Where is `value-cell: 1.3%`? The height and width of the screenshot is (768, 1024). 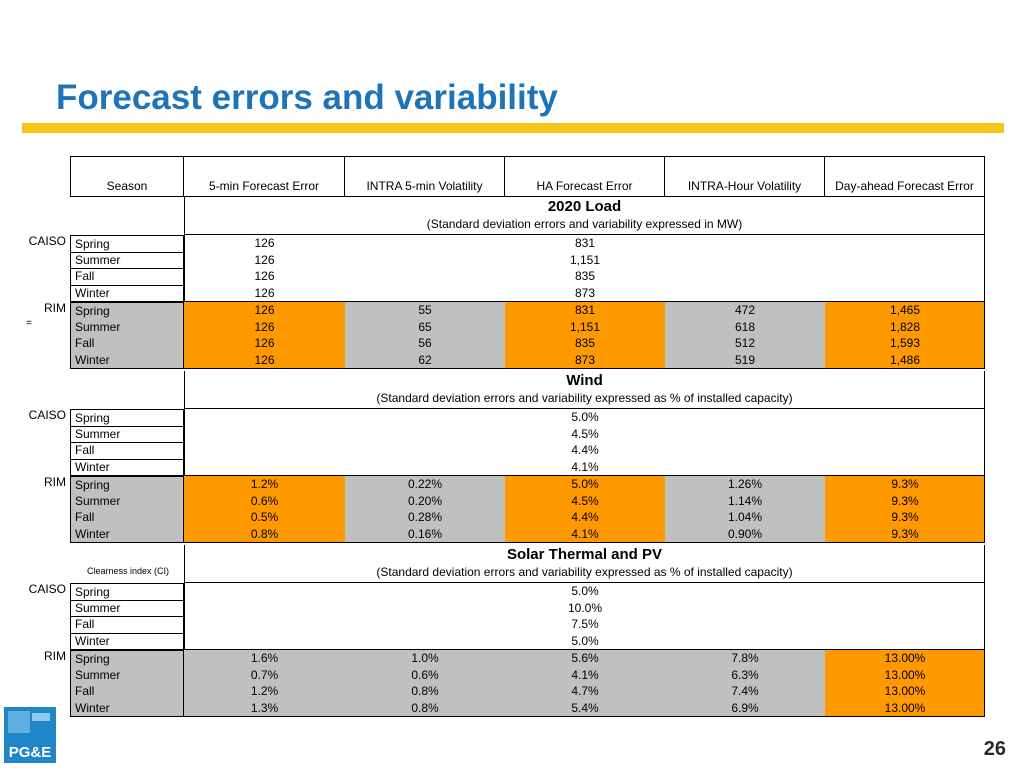
value-cell: 1.3% is located at coordinates (264, 707).